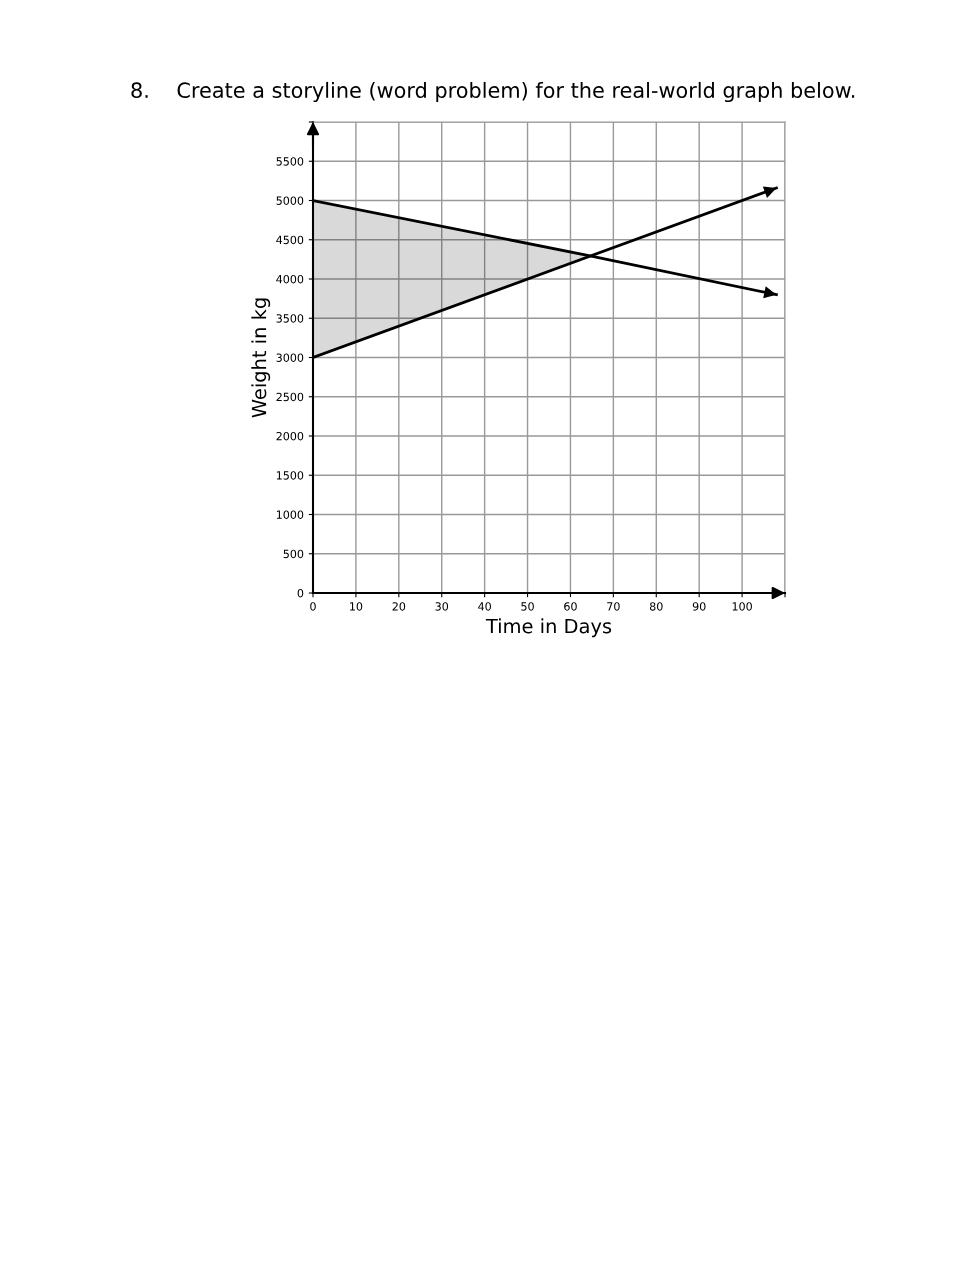 The image size is (979, 1266). Describe the element at coordinates (290, 318) in the screenshot. I see `y-tick-label: 3500` at that location.